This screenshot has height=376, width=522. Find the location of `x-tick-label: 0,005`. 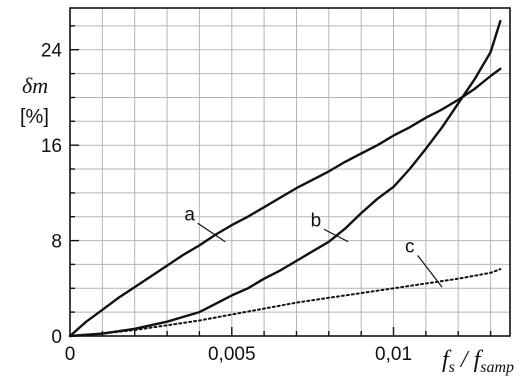

x-tick-label: 0,005 is located at coordinates (232, 354).